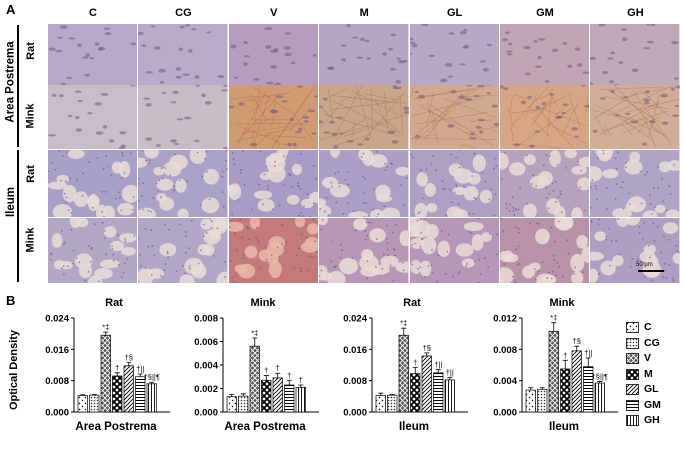  What do you see at coordinates (273, 250) in the screenshot?
I see `micrograph-ileum-mink-v` at bounding box center [273, 250].